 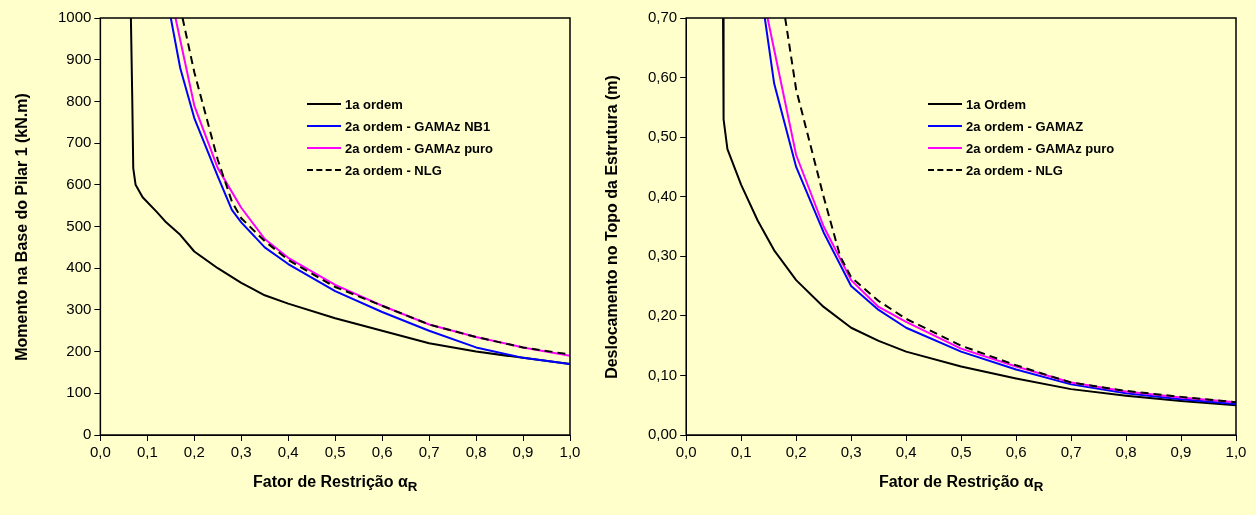 I want to click on y-tick-label: 700, so click(x=79, y=142).